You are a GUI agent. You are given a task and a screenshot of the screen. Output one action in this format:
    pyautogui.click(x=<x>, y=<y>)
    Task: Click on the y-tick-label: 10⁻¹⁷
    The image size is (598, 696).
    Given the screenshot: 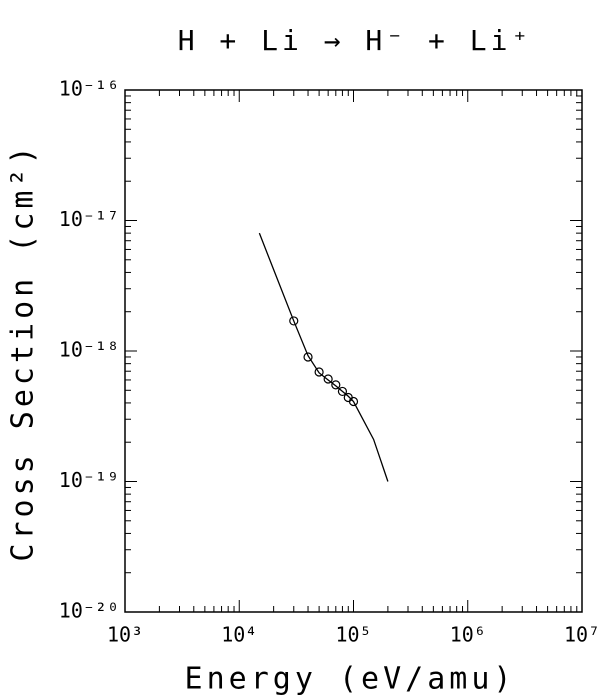 What is the action you would take?
    pyautogui.click(x=89, y=219)
    